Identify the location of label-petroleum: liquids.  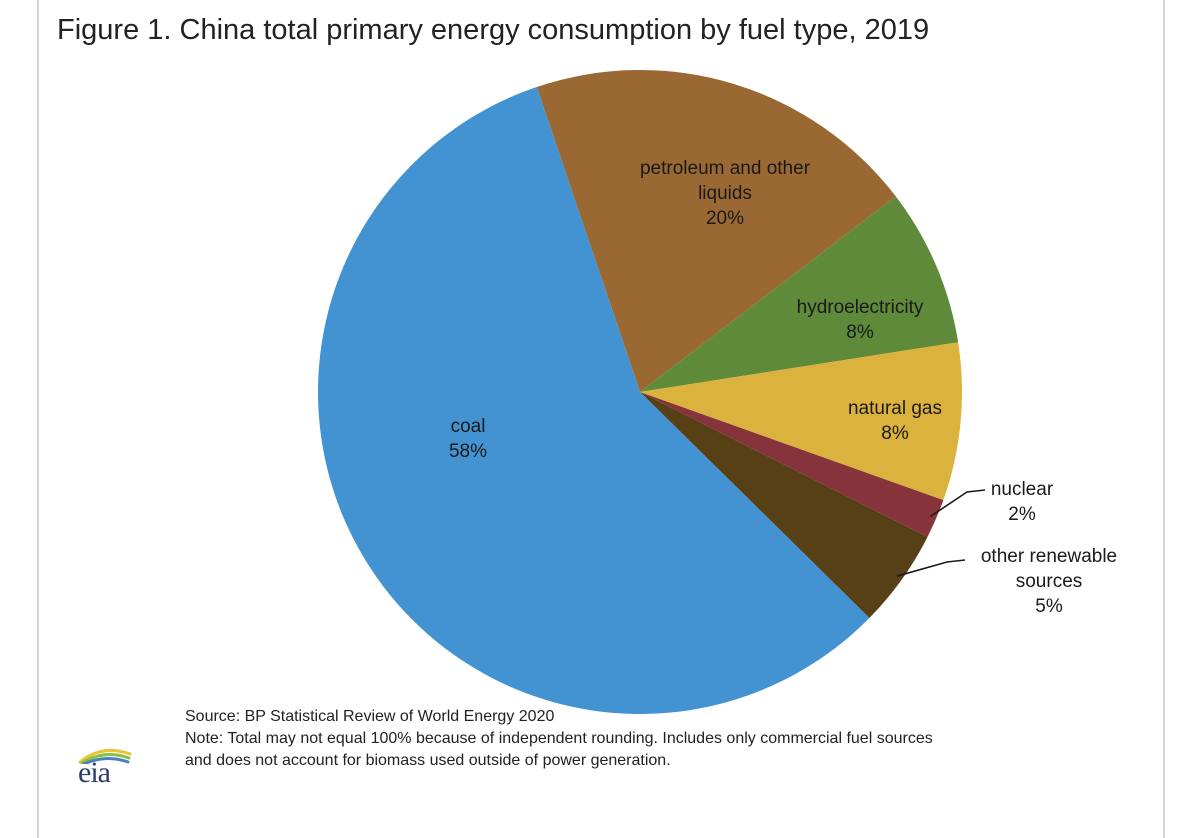
(725, 193).